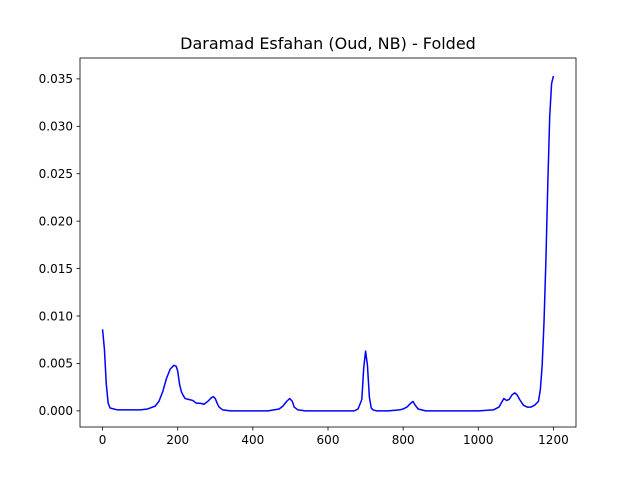 The image size is (640, 480). What do you see at coordinates (103, 440) in the screenshot?
I see `x-tick-label: 0` at bounding box center [103, 440].